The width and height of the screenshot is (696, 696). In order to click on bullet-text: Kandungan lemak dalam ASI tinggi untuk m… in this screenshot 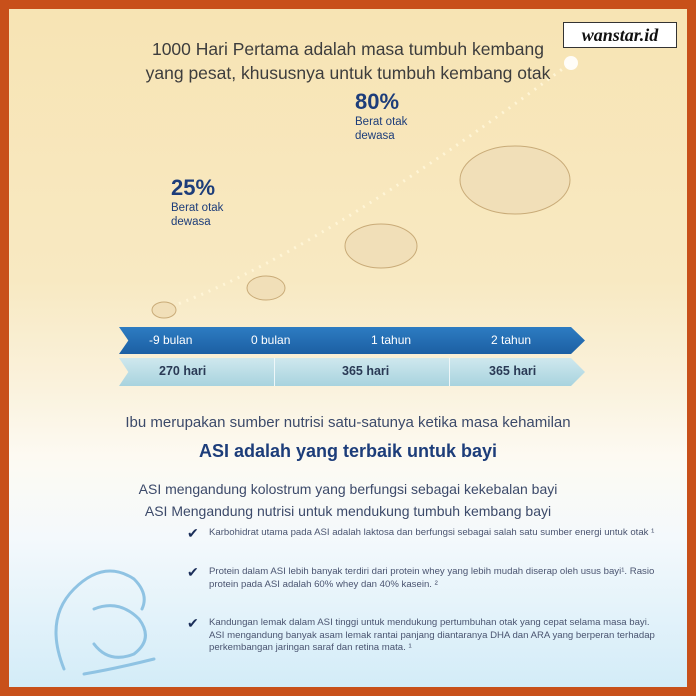, I will do `click(432, 635)`.